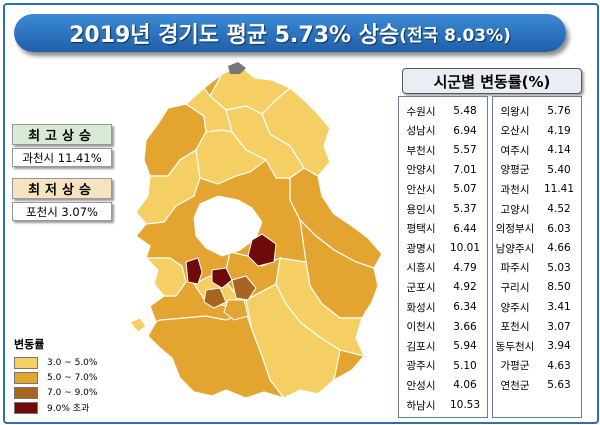  What do you see at coordinates (421, 287) in the screenshot?
I see `region-name: 군포시` at bounding box center [421, 287].